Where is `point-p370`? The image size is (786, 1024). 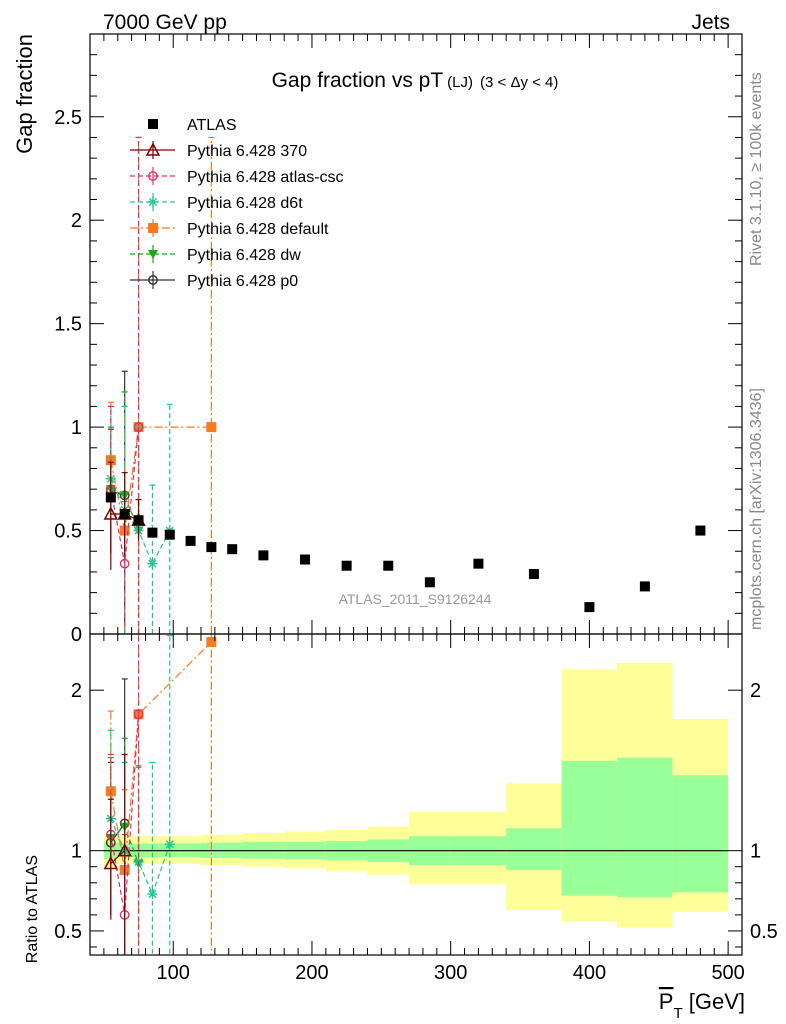 point-p370 is located at coordinates (111, 513).